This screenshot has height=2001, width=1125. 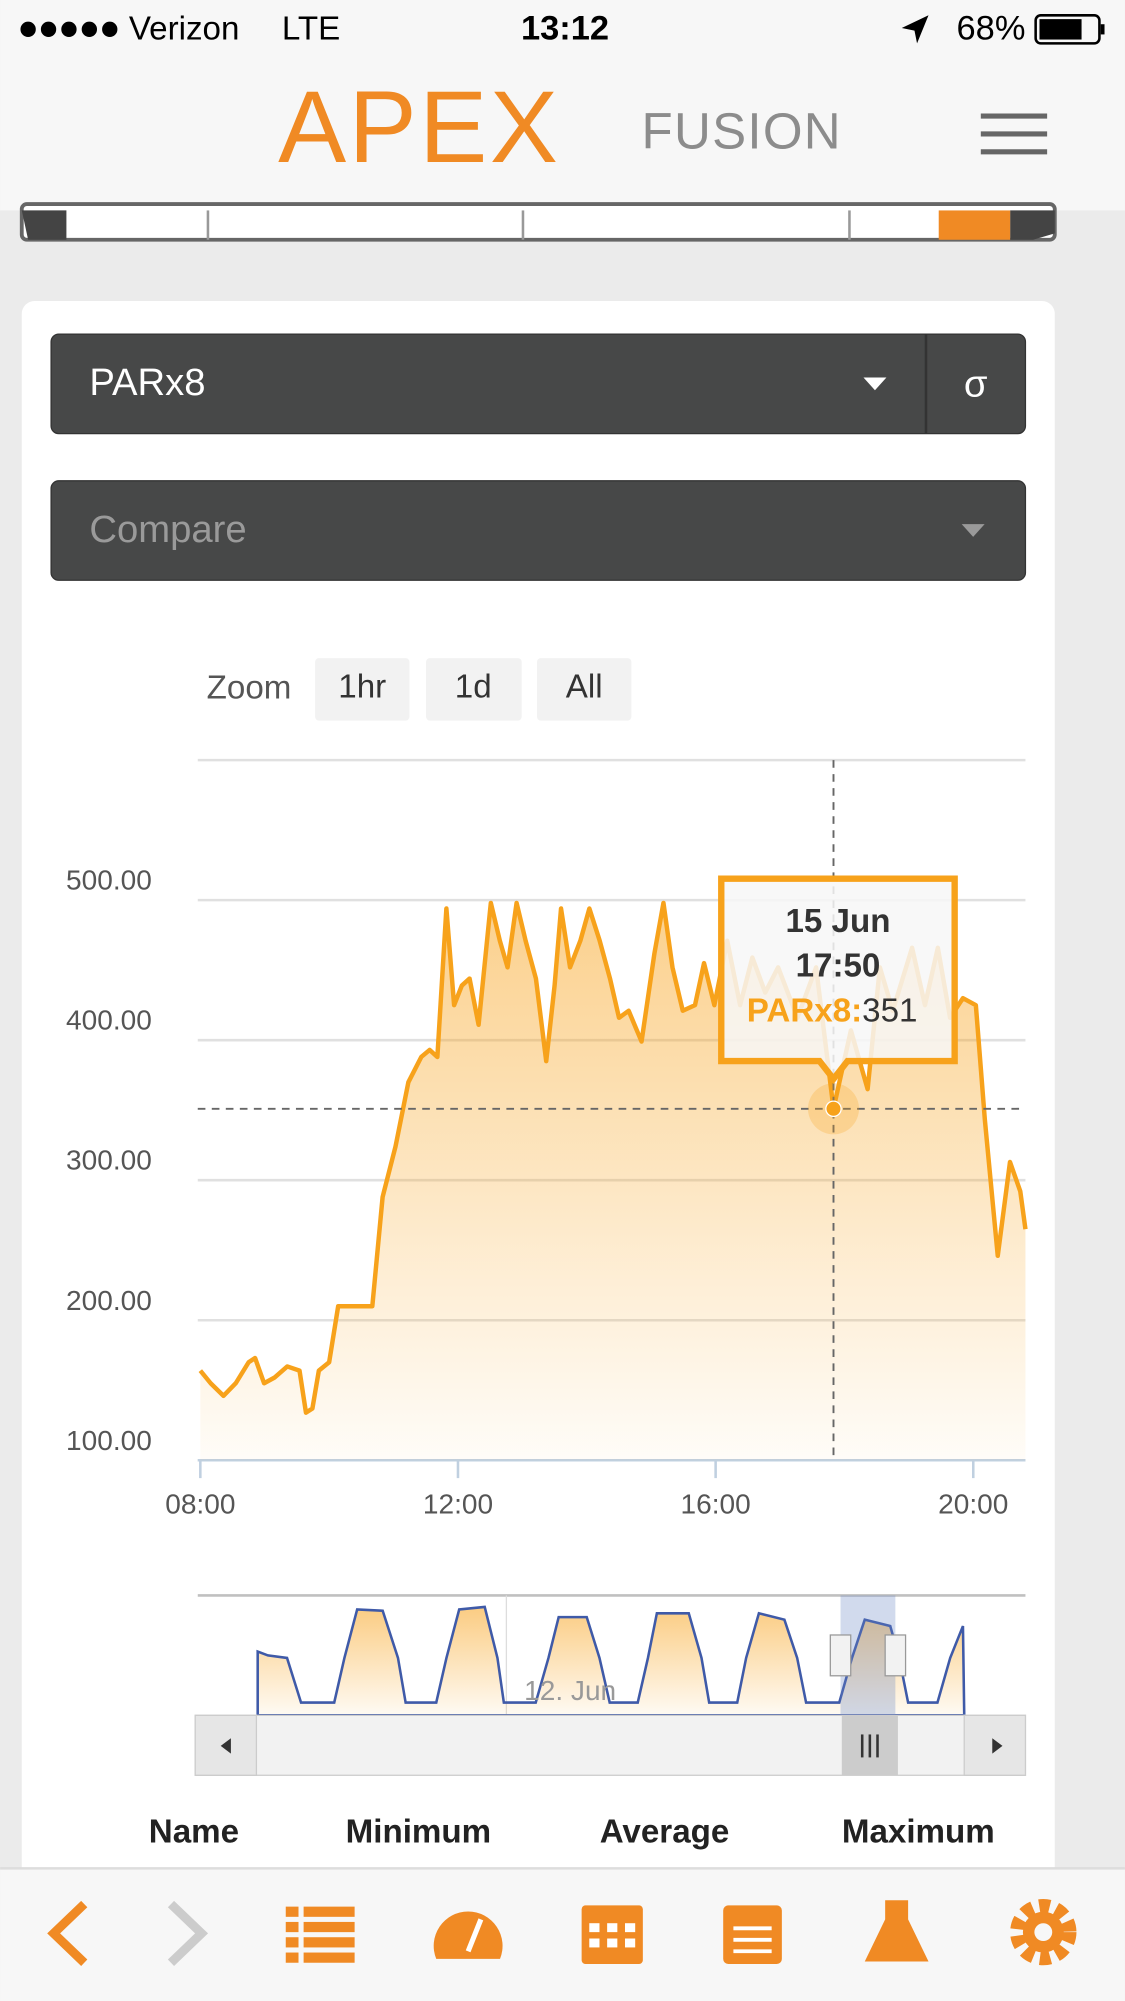 I want to click on compare-placeholder: Compare, so click(x=167, y=529).